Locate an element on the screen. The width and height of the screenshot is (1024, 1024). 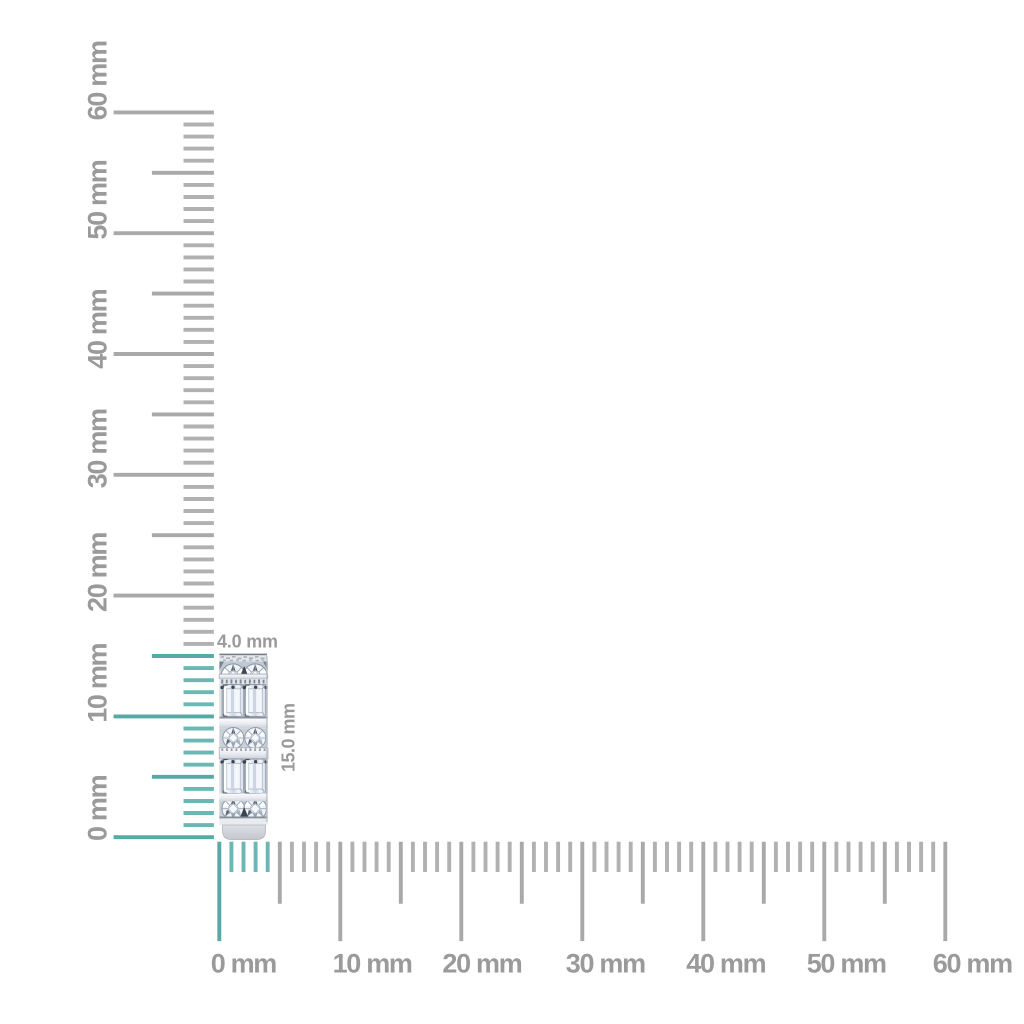
svg-text: 15.0 mm is located at coordinates (289, 737).